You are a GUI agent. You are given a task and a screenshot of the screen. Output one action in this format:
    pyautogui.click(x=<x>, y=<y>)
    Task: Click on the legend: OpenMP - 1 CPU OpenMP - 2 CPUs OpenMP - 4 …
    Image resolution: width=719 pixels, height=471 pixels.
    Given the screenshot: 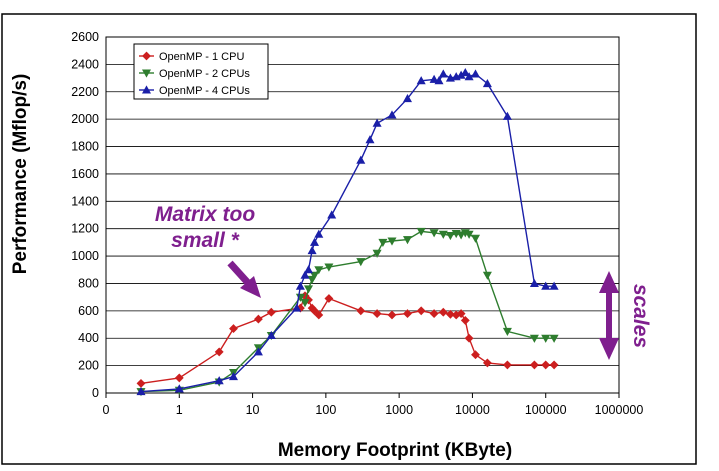 What is the action you would take?
    pyautogui.click(x=201, y=71)
    